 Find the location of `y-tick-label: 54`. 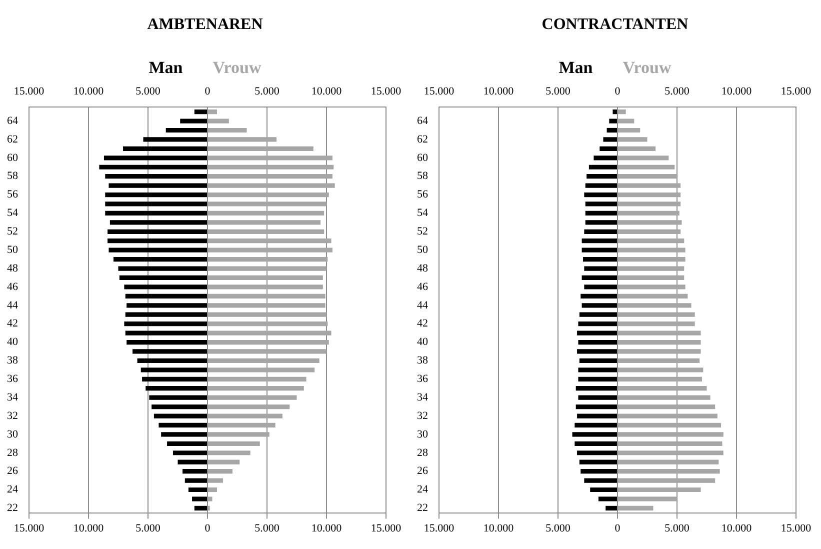

y-tick-label: 54 is located at coordinates (12, 213).